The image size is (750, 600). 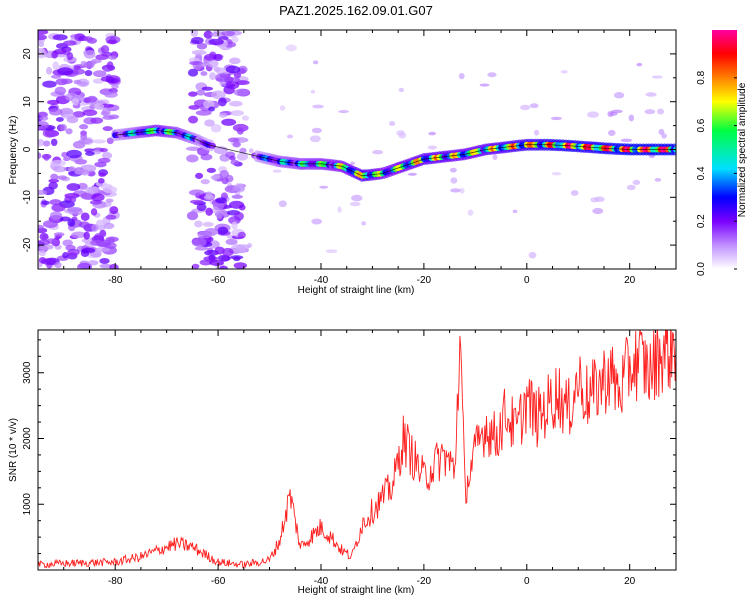 I want to click on spectrogram-ytick-label: -20, so click(x=27, y=244).